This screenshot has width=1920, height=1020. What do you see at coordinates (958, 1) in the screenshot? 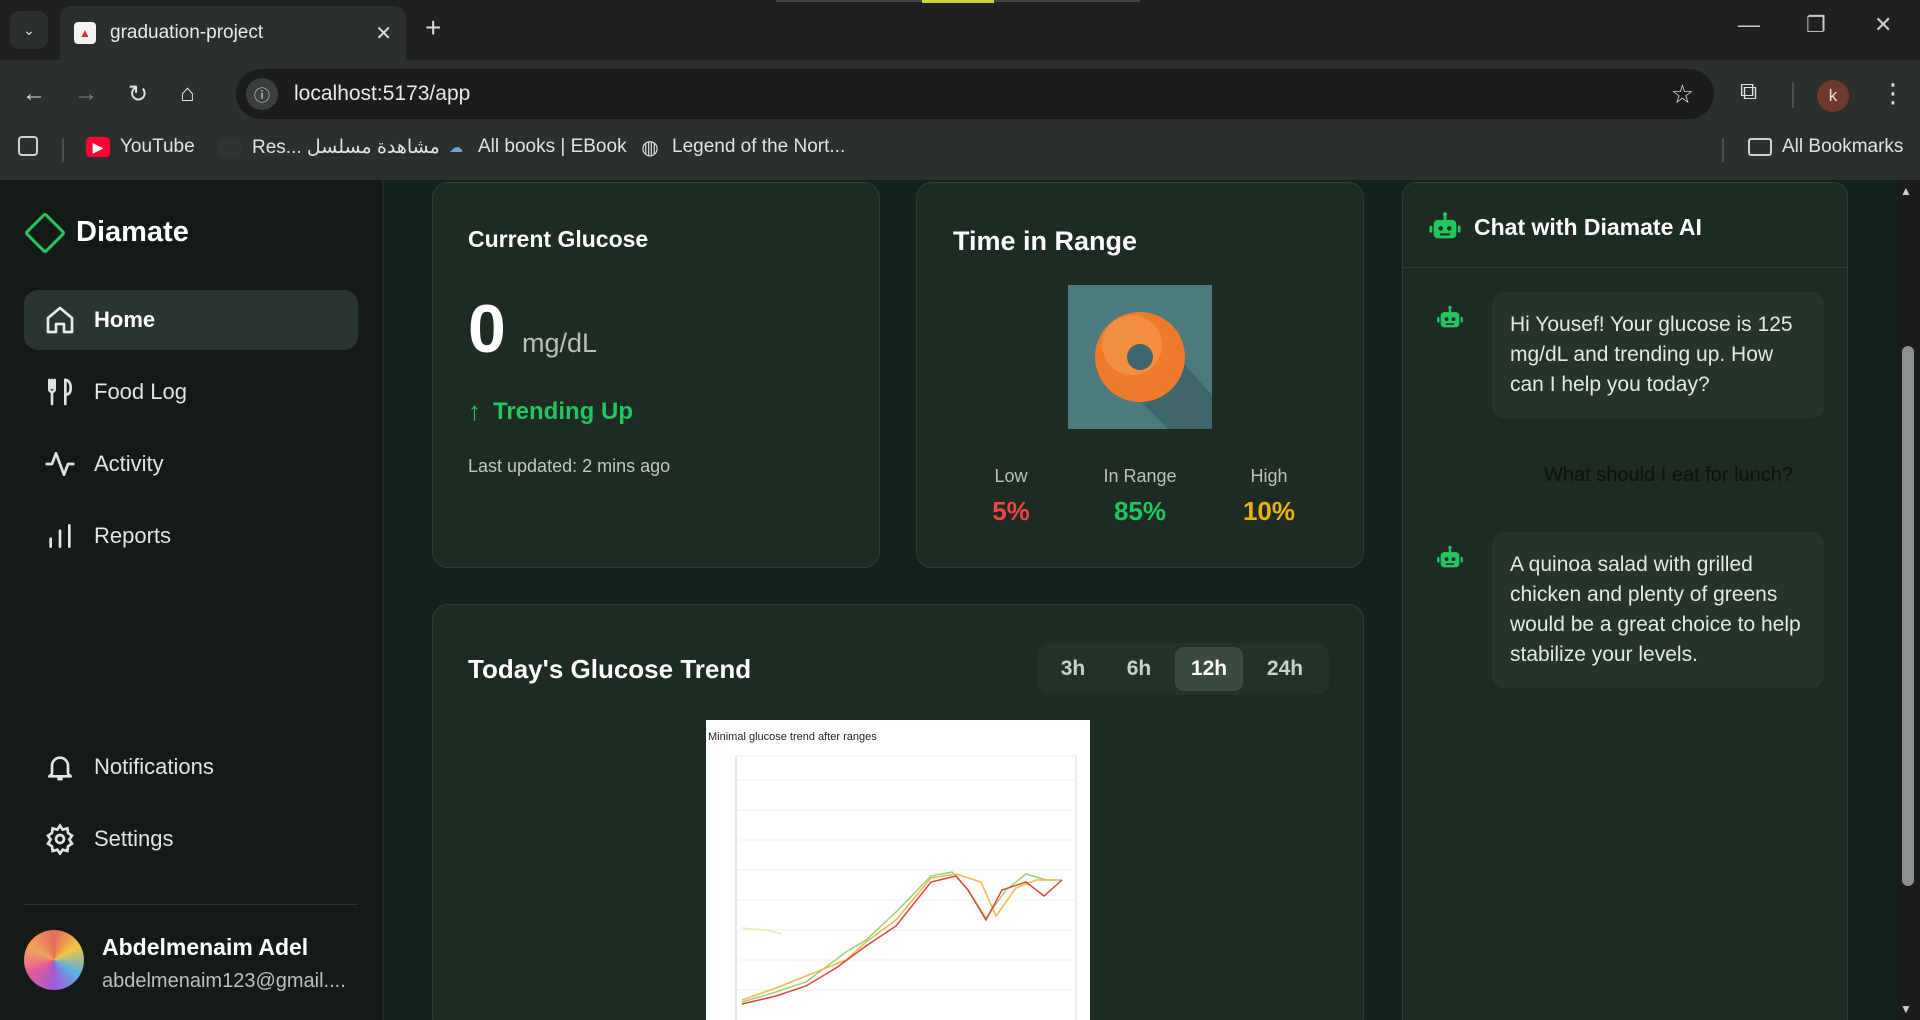
I see `tab-strip-highlight` at bounding box center [958, 1].